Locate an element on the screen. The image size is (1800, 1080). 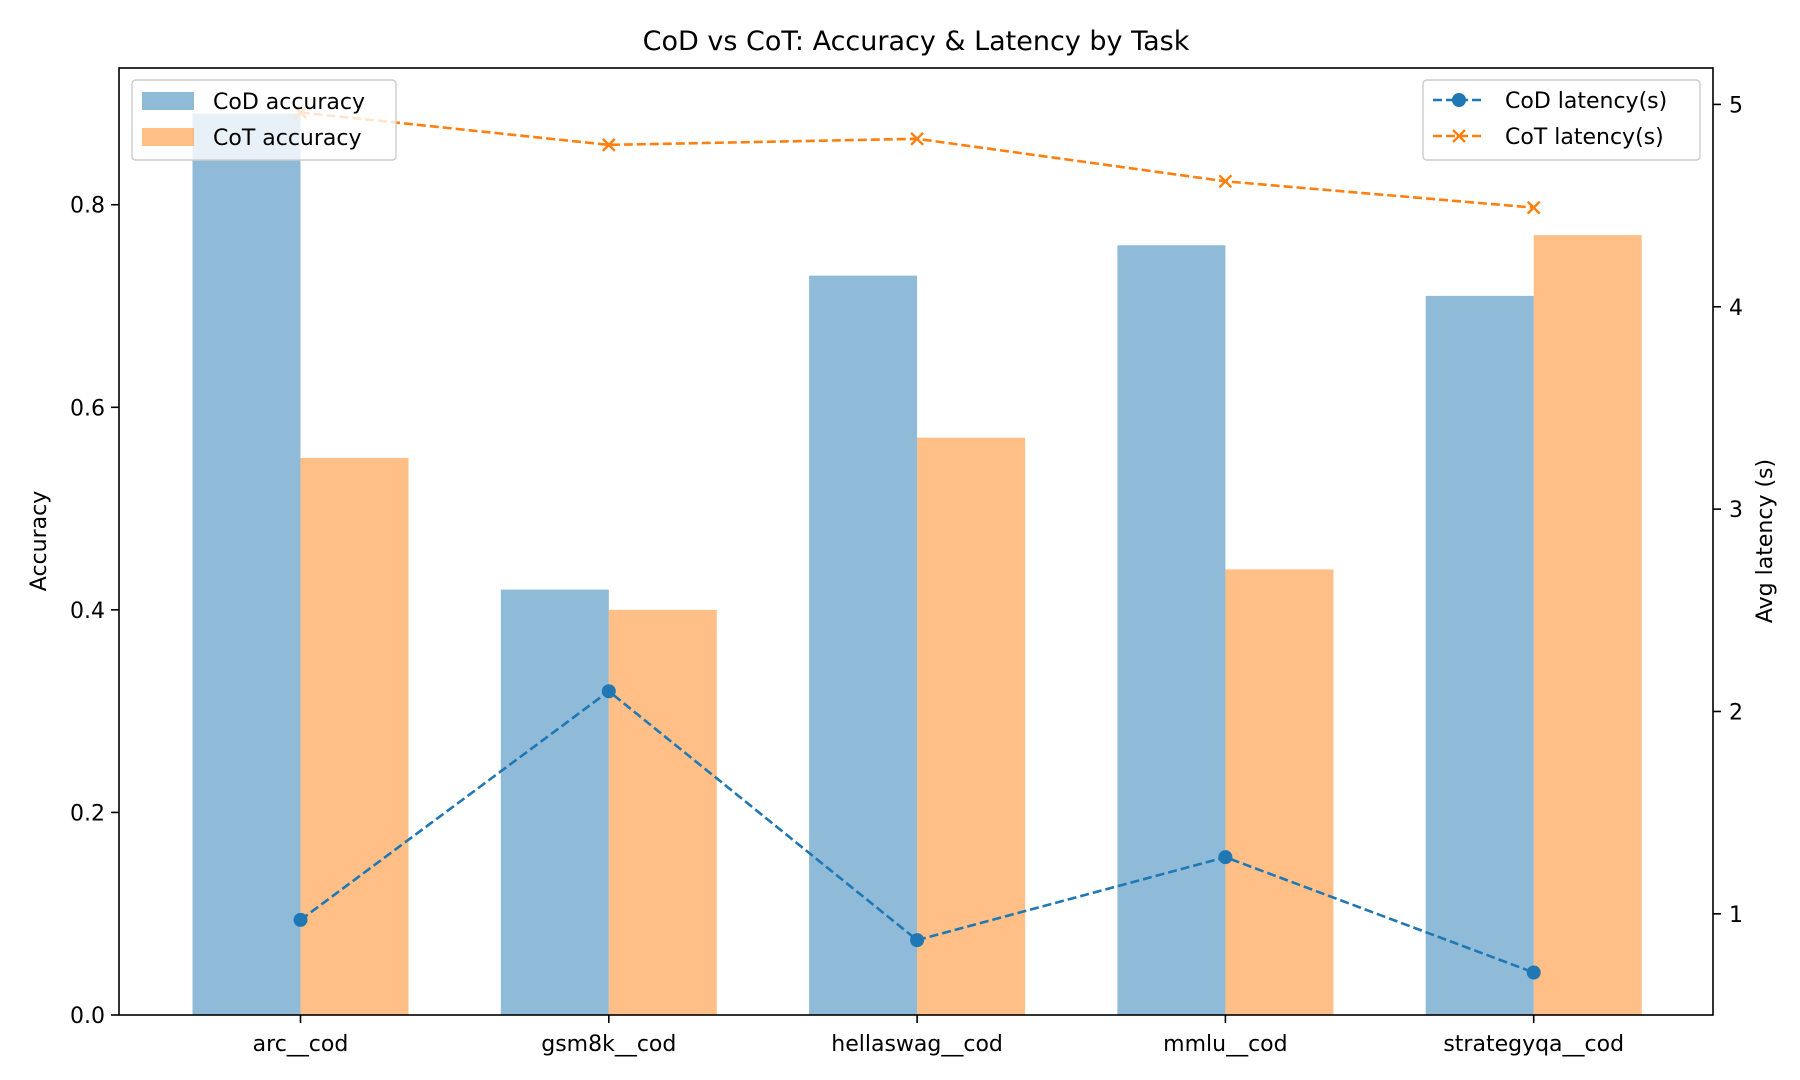
legend-label: CoD latency(s) is located at coordinates (1586, 101).